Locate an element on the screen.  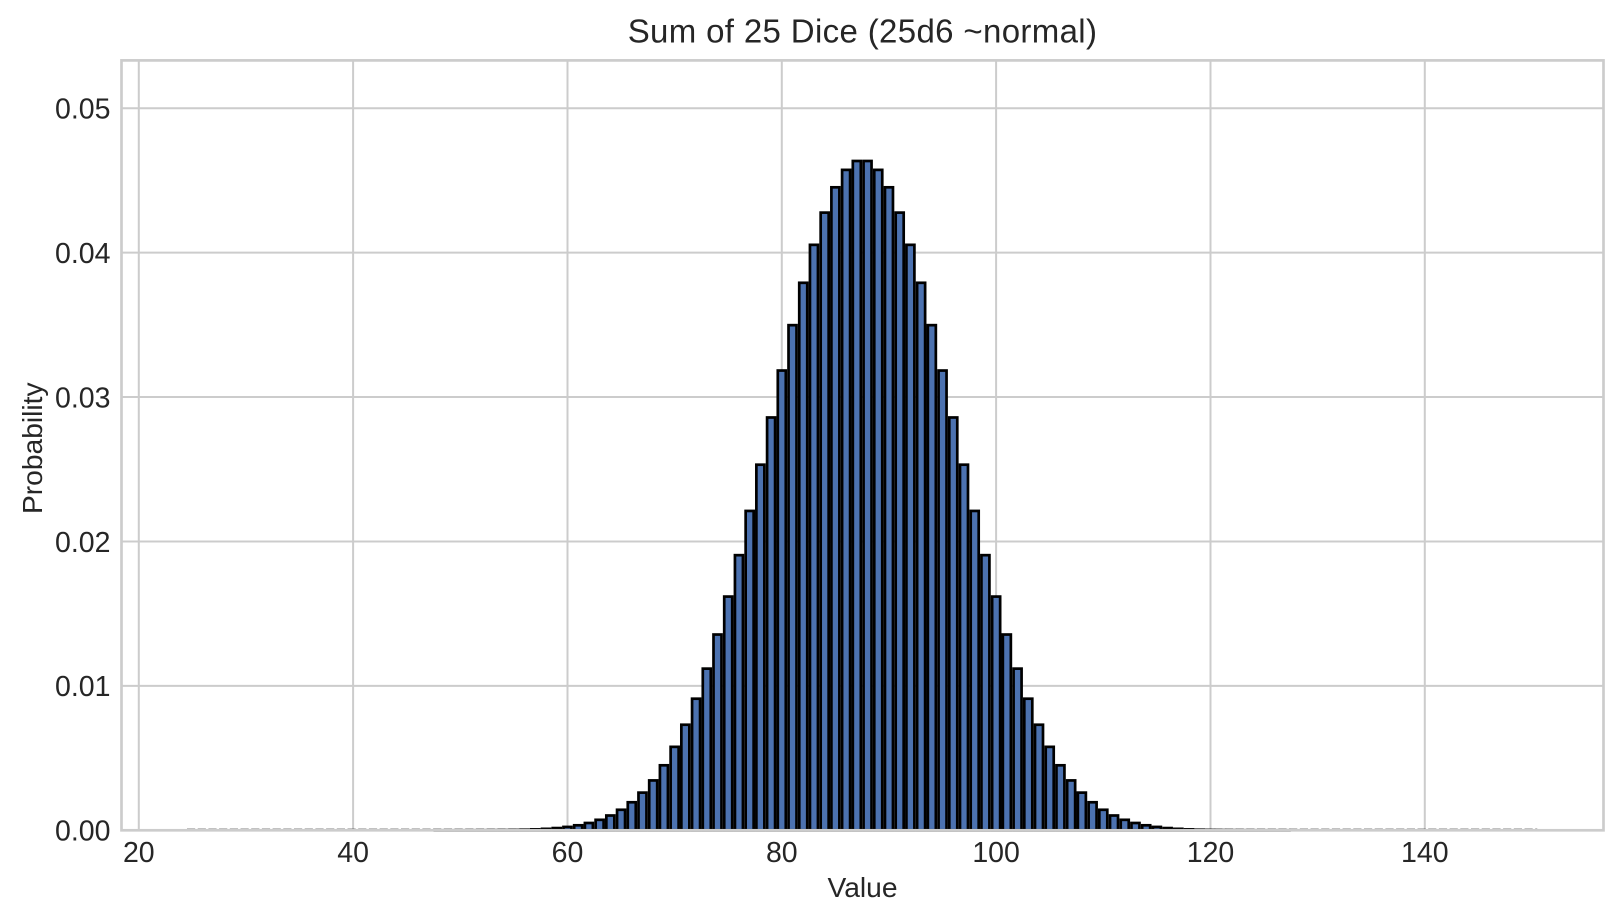
svg-text: Value is located at coordinates (863, 887).